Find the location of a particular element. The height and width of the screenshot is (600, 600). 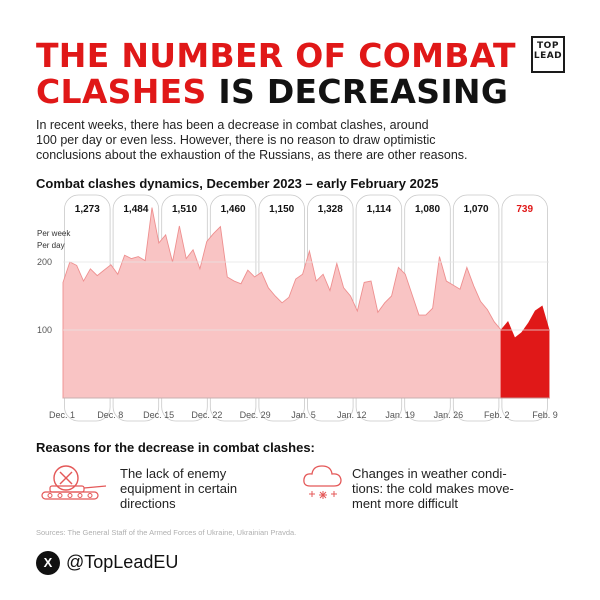

week-total-label: 1,460 is located at coordinates (233, 209).